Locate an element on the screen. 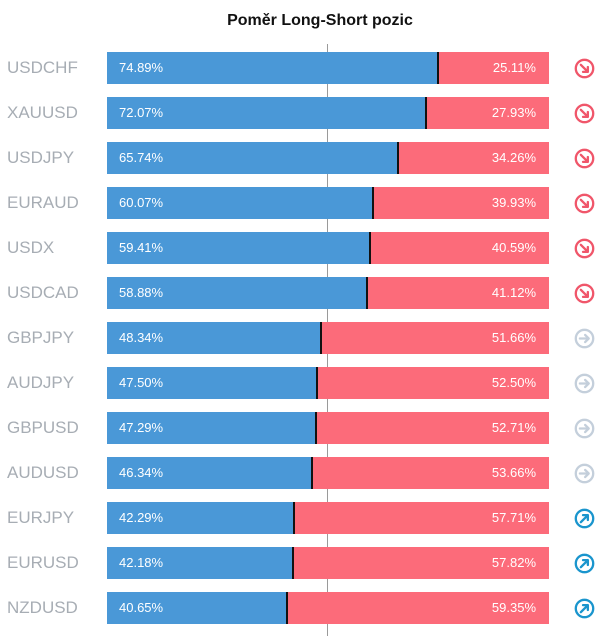 The width and height of the screenshot is (609, 641). short-percentage-label: 59.35% is located at coordinates (513, 607).